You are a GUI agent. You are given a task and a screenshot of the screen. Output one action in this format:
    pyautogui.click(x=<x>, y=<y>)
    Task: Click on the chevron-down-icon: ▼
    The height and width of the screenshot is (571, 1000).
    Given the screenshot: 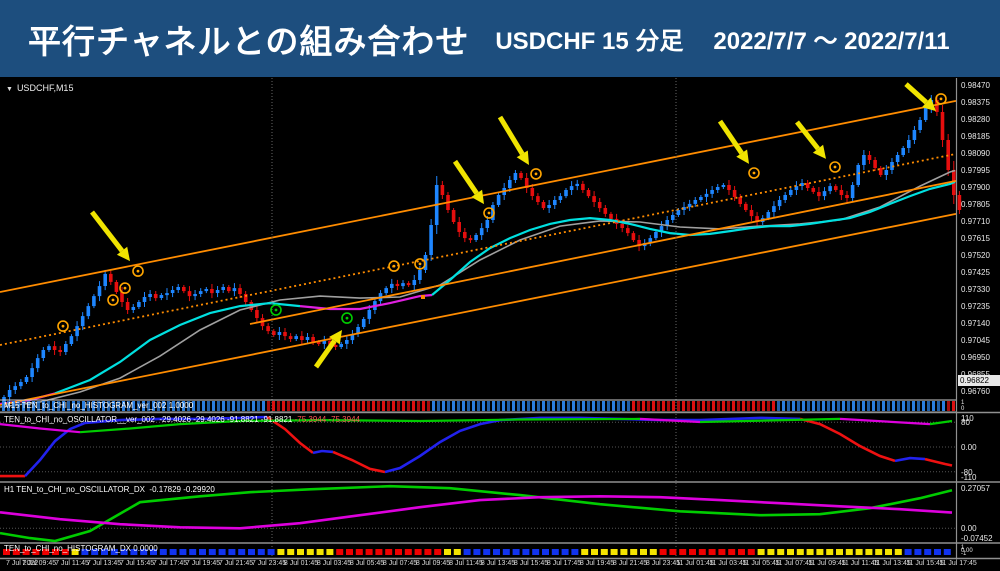 What is the action you would take?
    pyautogui.click(x=9, y=89)
    